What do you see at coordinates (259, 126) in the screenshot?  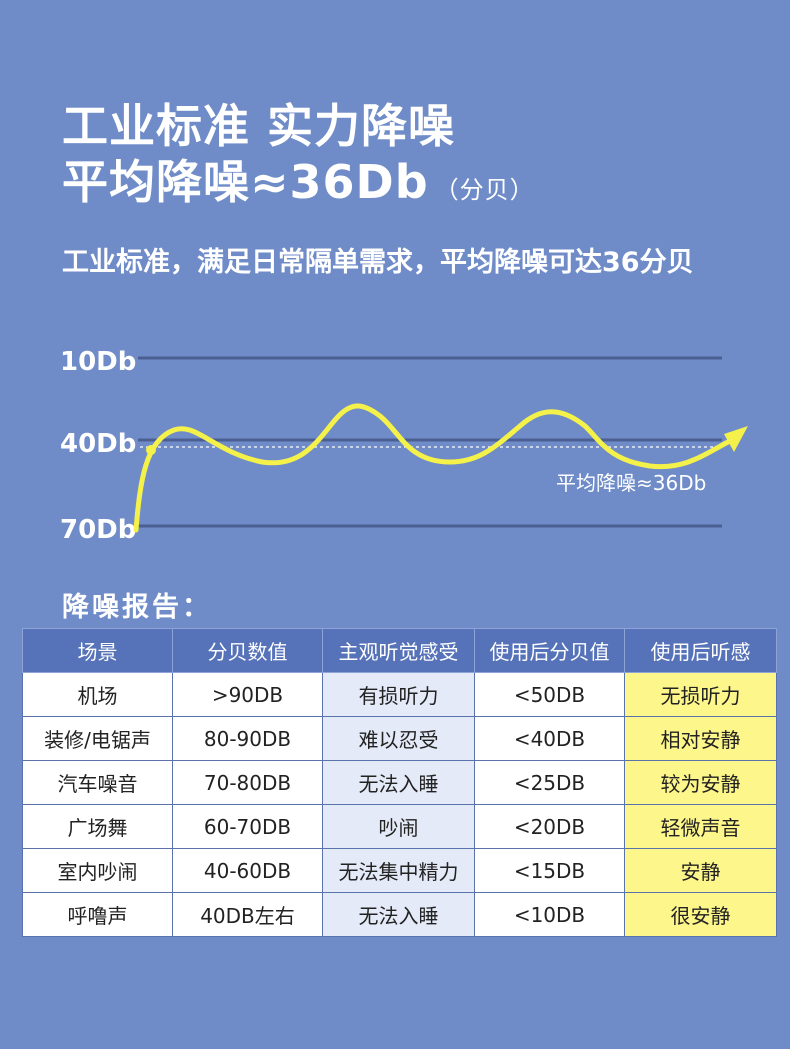 I see `page-title: 工业标准 实力降噪` at bounding box center [259, 126].